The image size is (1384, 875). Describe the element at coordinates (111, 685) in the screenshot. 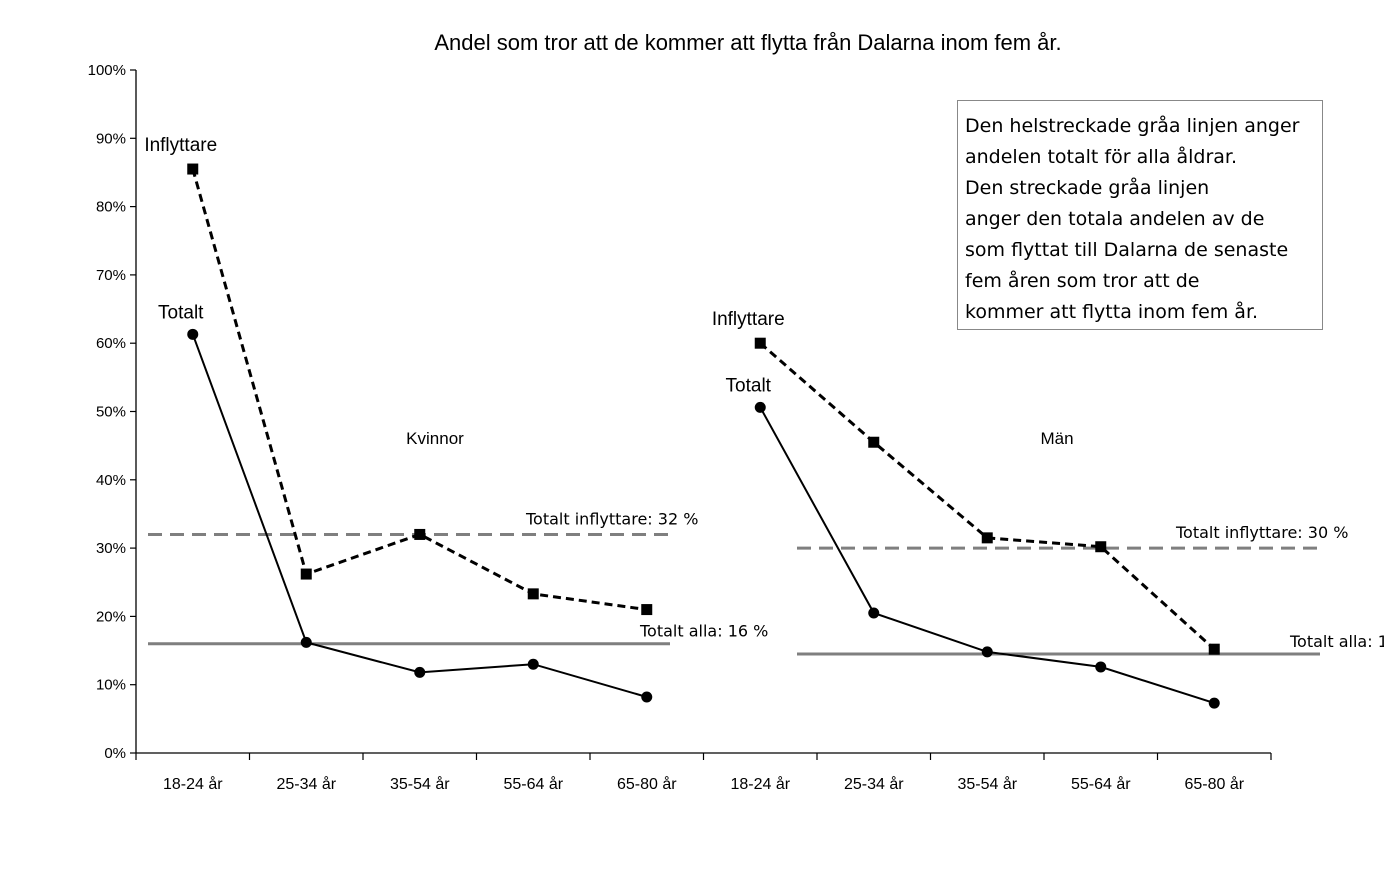

I see `y-tick-label: 10%` at that location.